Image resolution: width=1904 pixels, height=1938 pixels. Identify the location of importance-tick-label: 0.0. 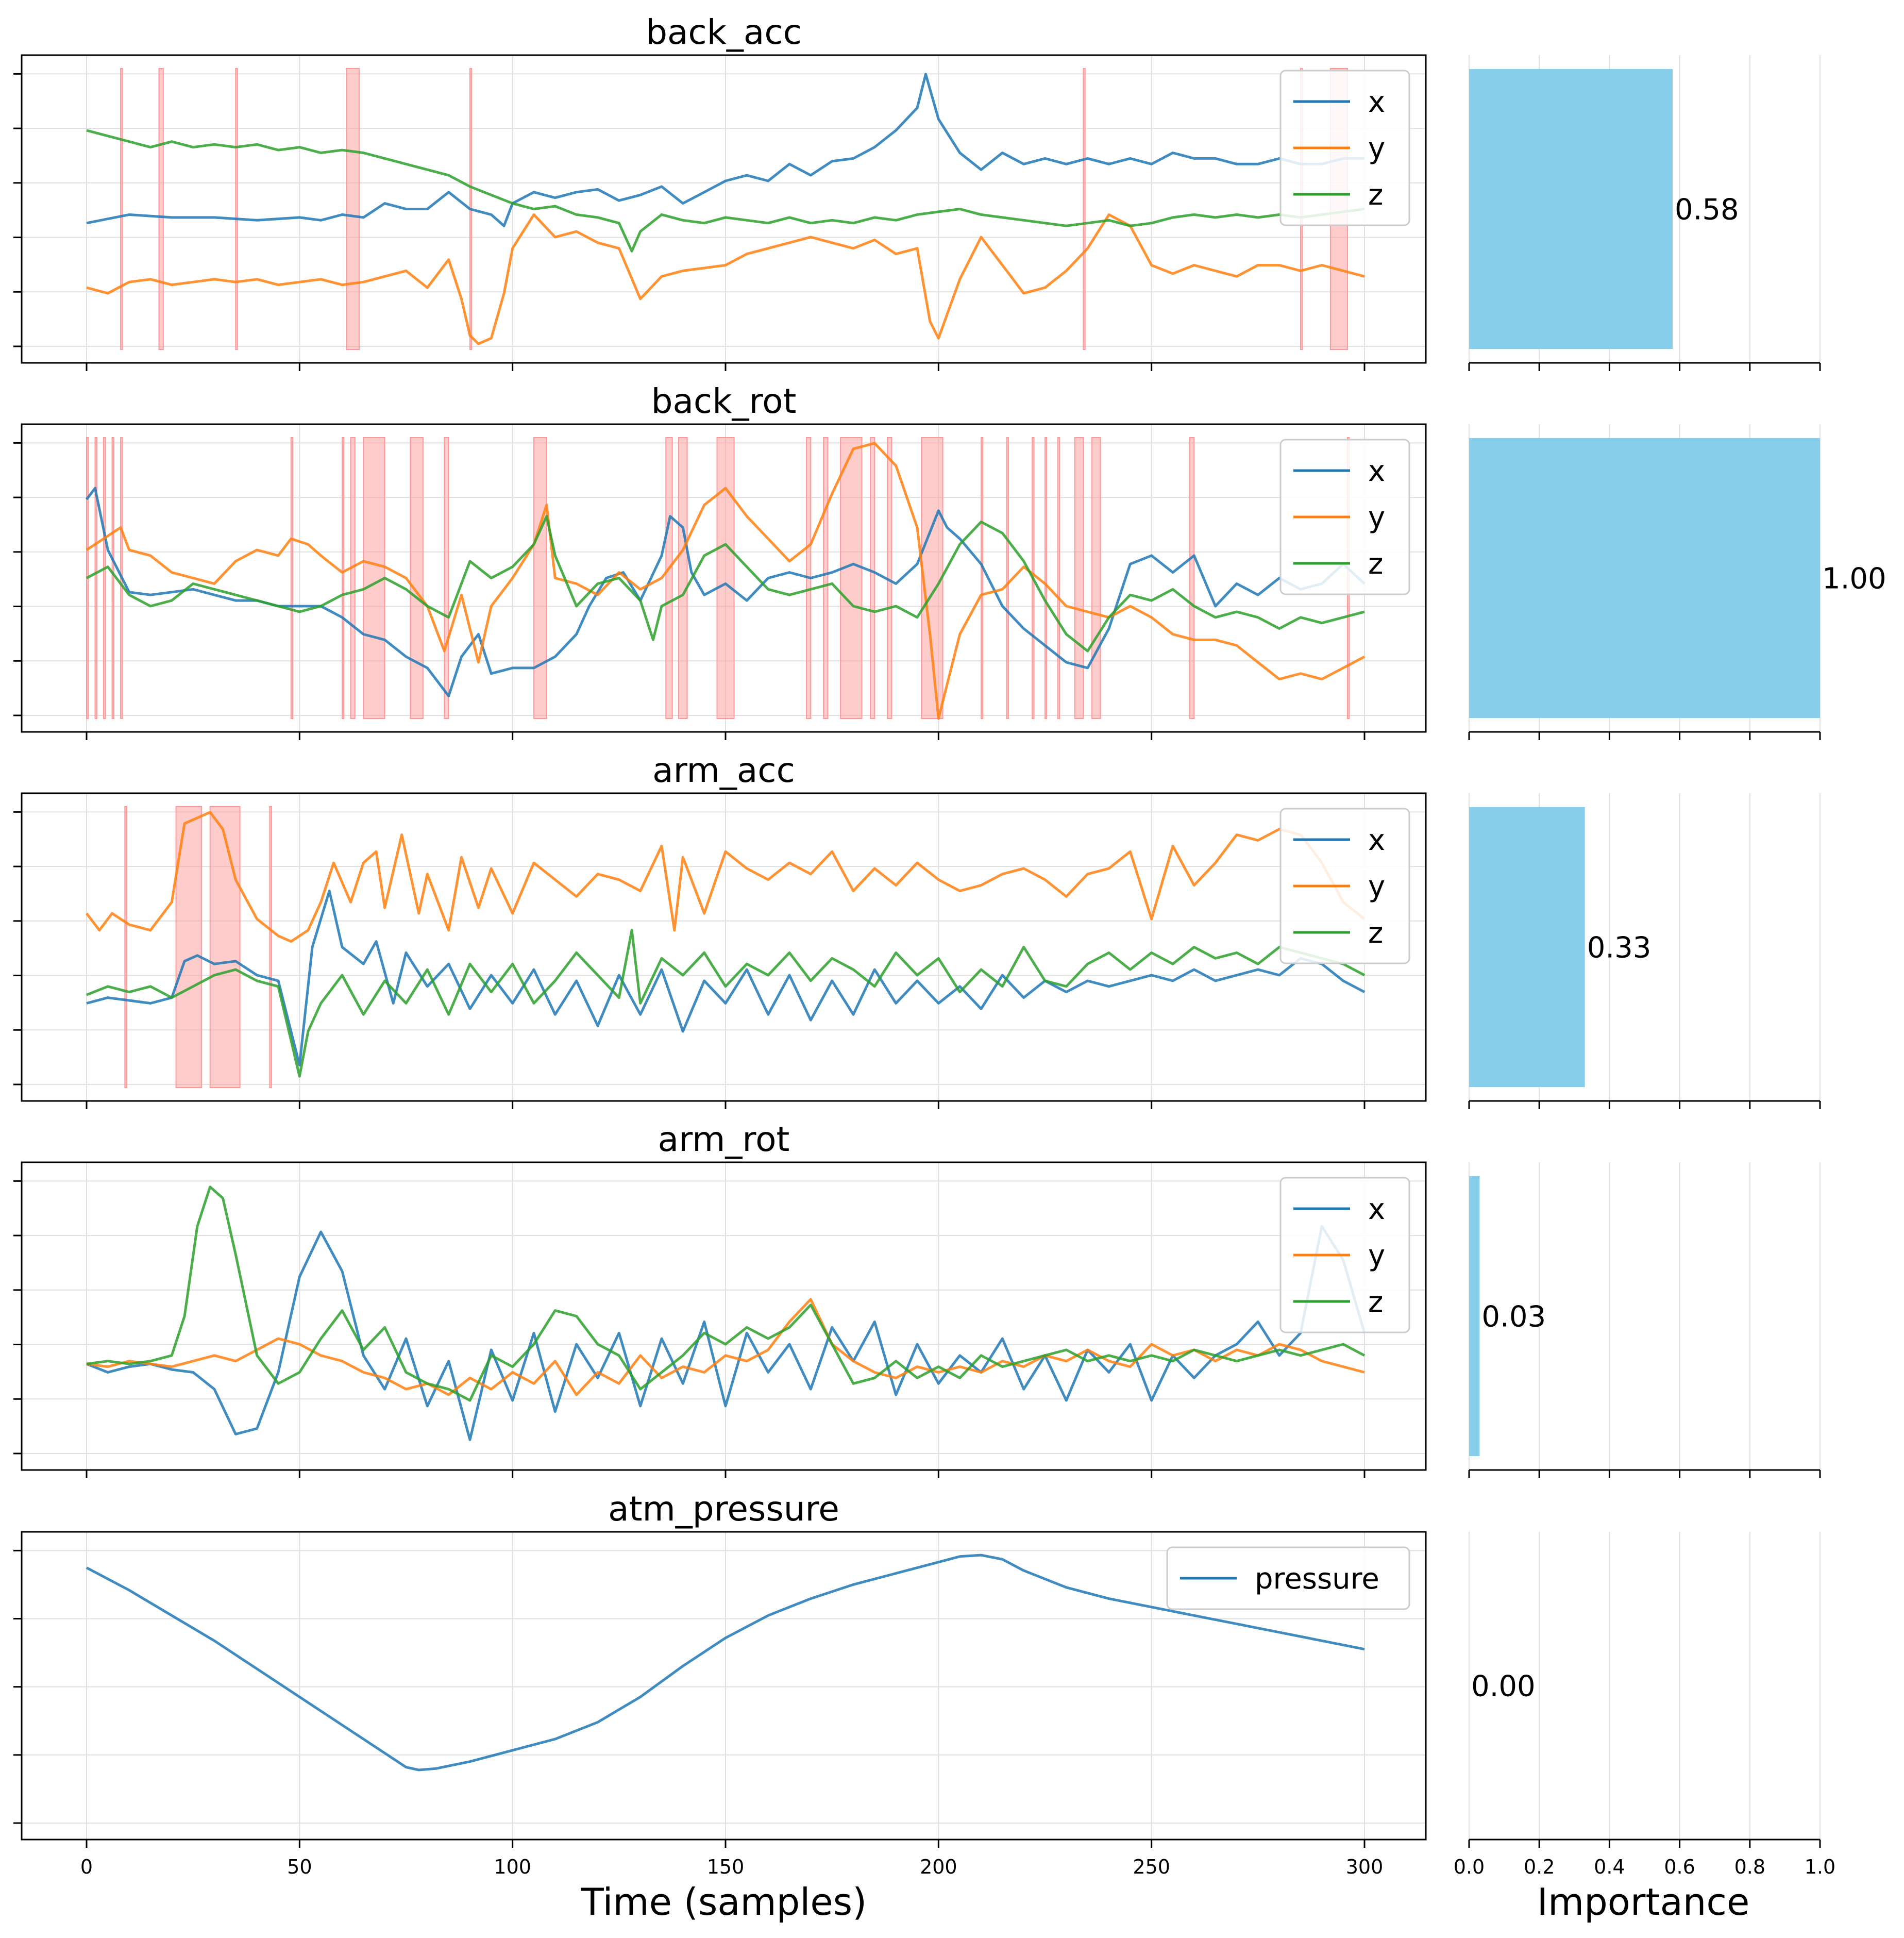
(1469, 1867).